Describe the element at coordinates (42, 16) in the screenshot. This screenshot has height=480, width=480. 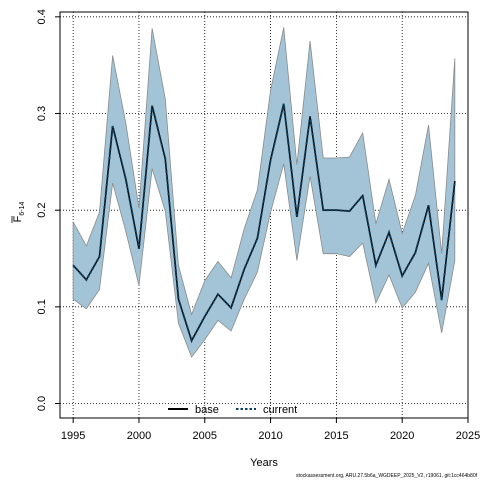
I see `y-tick-label: 0.4` at that location.